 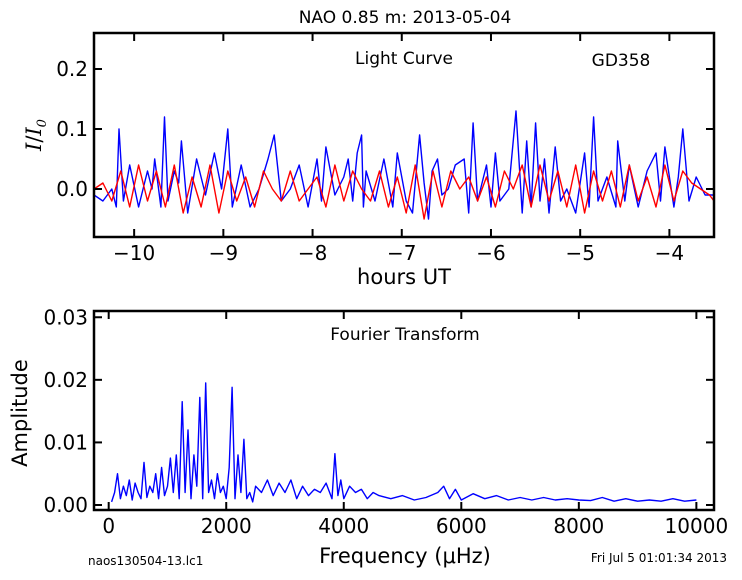 I want to click on fourier-ytick-label: 0.01, so click(x=65, y=442).